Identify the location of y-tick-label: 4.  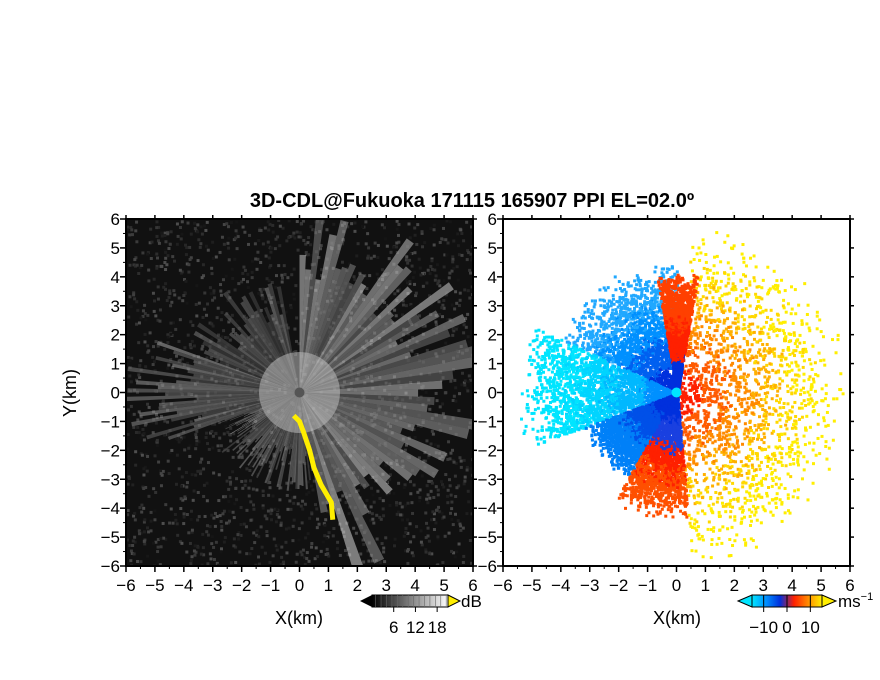
(115, 277).